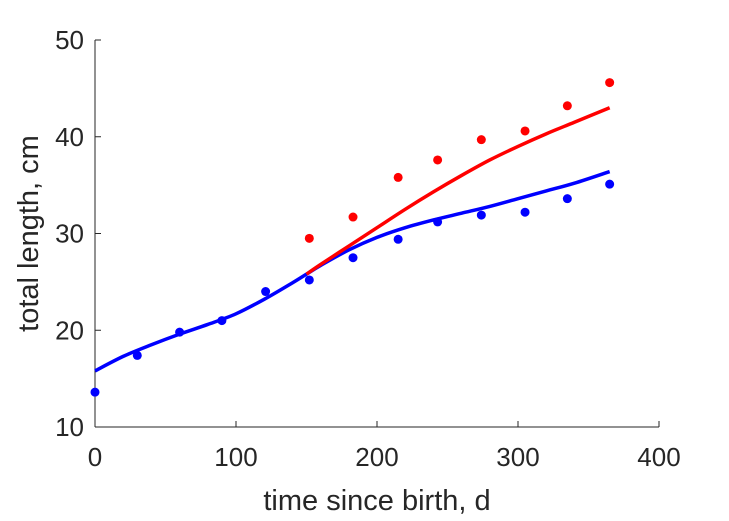 The image size is (729, 521). What do you see at coordinates (95, 457) in the screenshot?
I see `x-tick-label: 0` at bounding box center [95, 457].